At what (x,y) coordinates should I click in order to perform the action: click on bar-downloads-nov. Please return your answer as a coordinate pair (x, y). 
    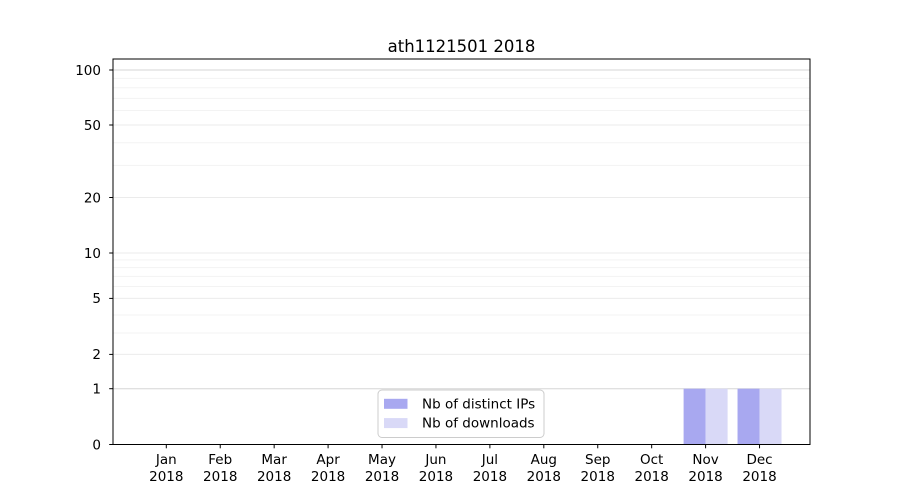
    Looking at the image, I should click on (716, 416).